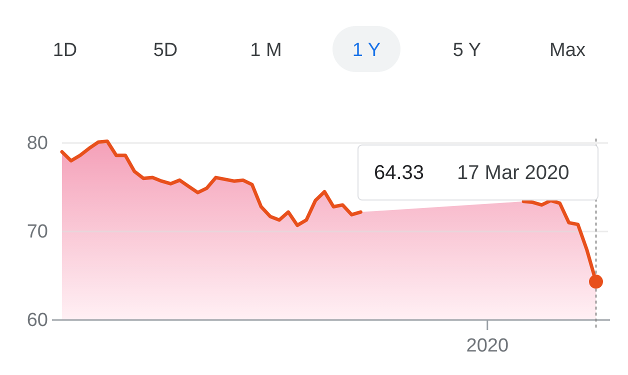 This screenshot has height=375, width=628. Describe the element at coordinates (266, 50) in the screenshot. I see `text: 1 M` at that location.